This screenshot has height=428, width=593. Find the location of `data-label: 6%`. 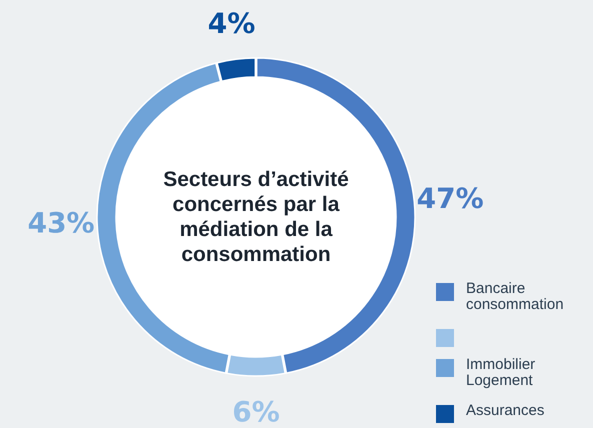

data-label: 6% is located at coordinates (256, 412).